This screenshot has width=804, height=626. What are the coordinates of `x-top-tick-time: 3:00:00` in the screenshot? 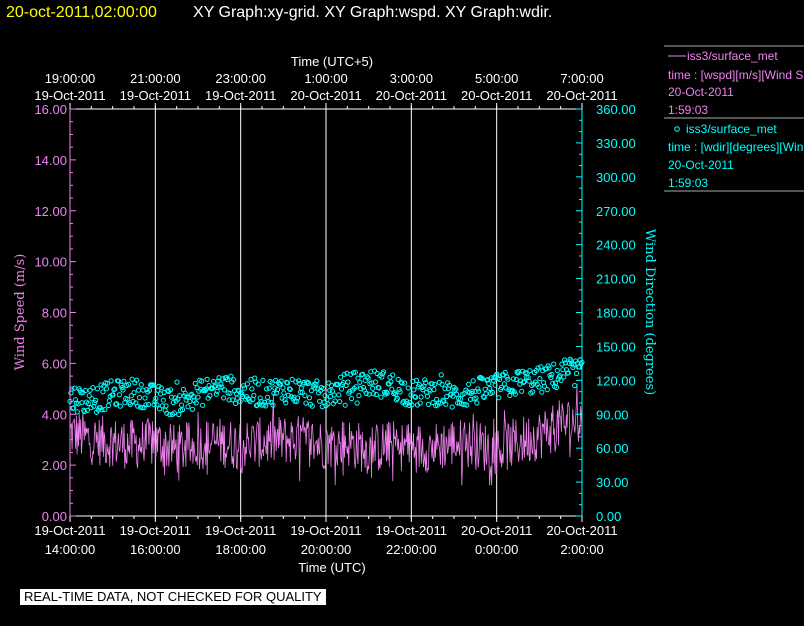 It's located at (411, 78).